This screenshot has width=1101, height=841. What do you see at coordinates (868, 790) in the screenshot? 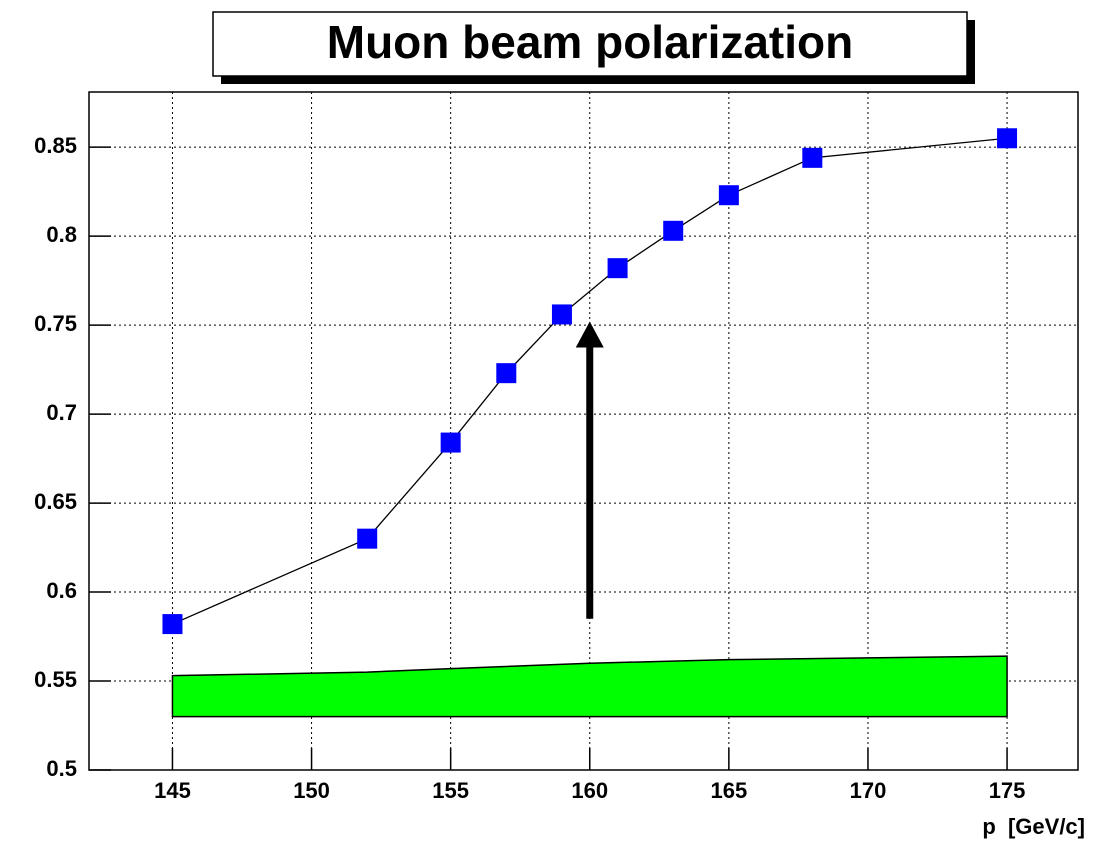
I see `x-tick-label: 170` at bounding box center [868, 790].